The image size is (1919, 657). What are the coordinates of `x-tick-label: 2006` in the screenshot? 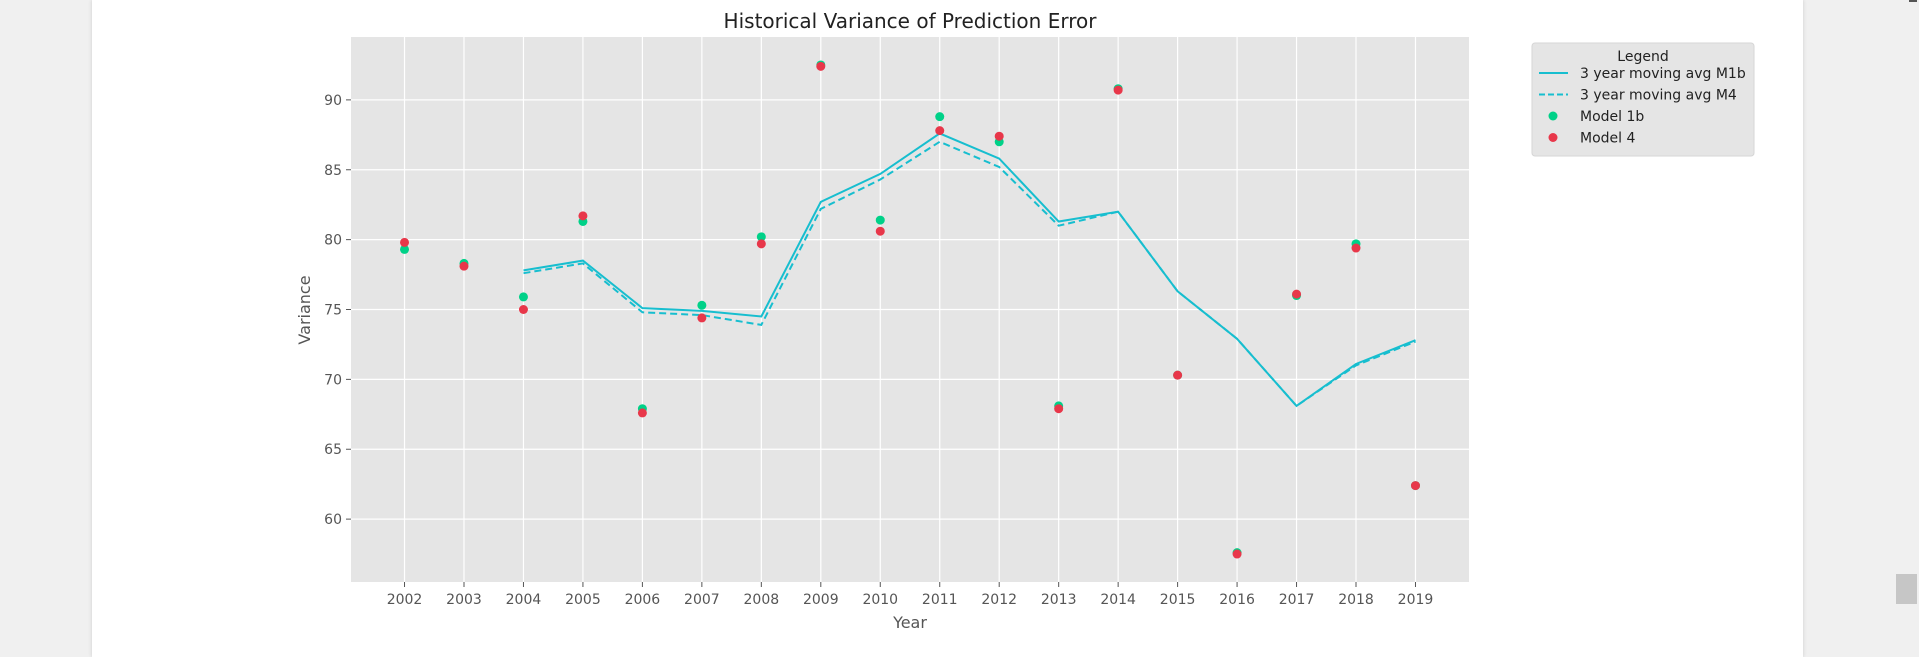 It's located at (643, 600).